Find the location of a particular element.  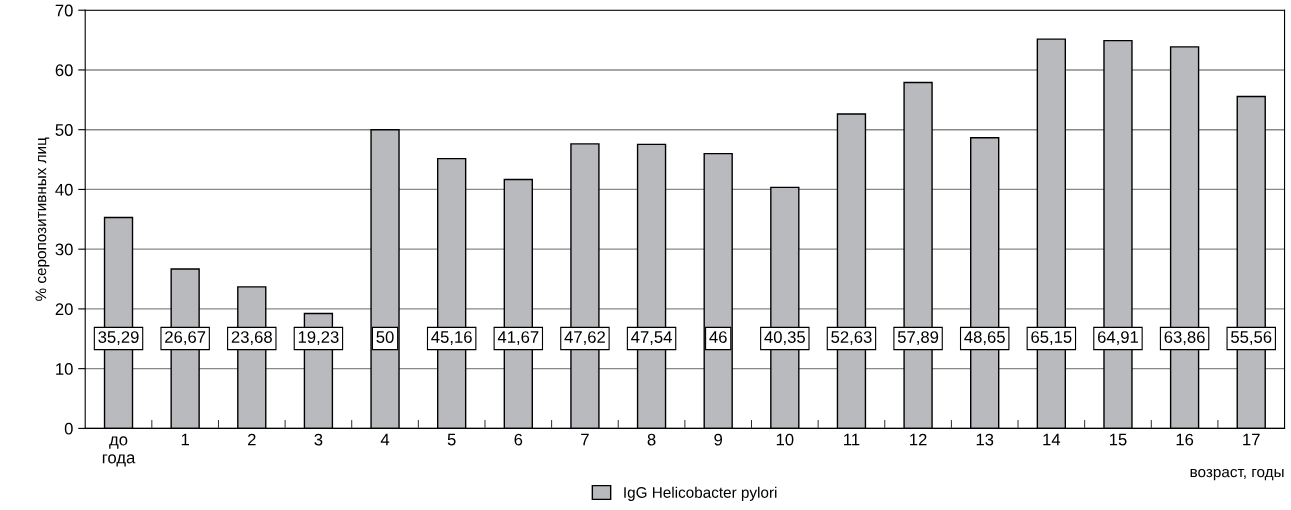

y-tick-label: 70 is located at coordinates (64, 10).